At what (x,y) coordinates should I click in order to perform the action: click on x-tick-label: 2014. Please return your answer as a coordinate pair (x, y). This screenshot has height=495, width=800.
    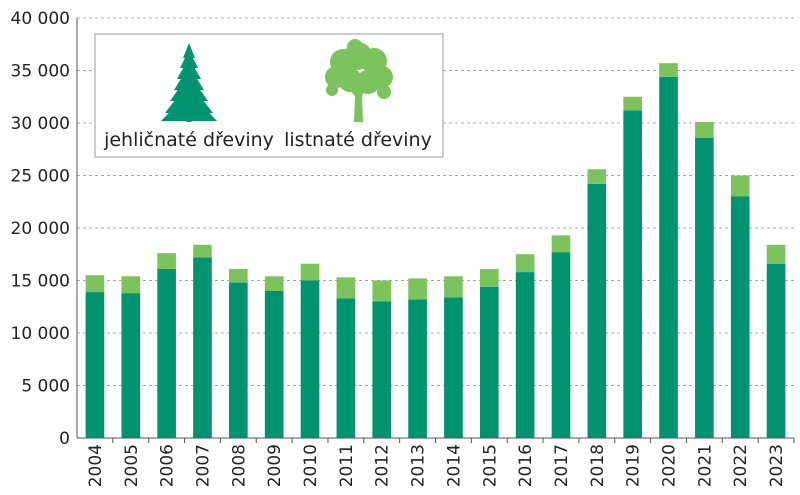
    Looking at the image, I should click on (454, 465).